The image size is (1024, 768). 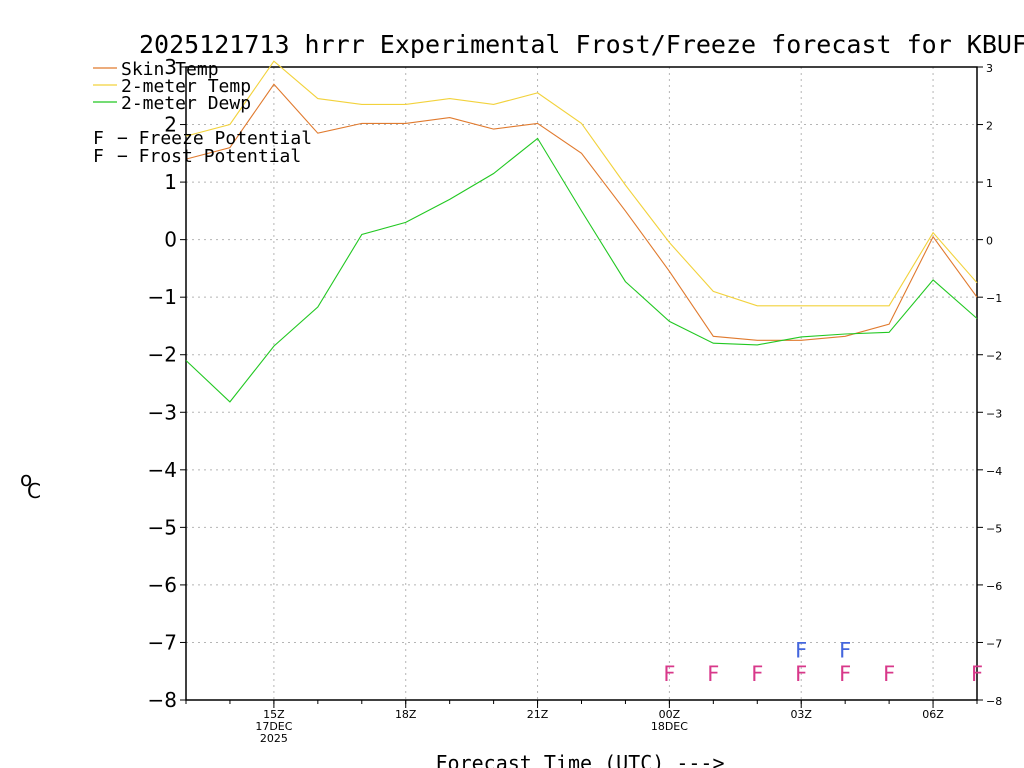 What do you see at coordinates (994, 356) in the screenshot?
I see `y-tick-label-right: −2` at bounding box center [994, 356].